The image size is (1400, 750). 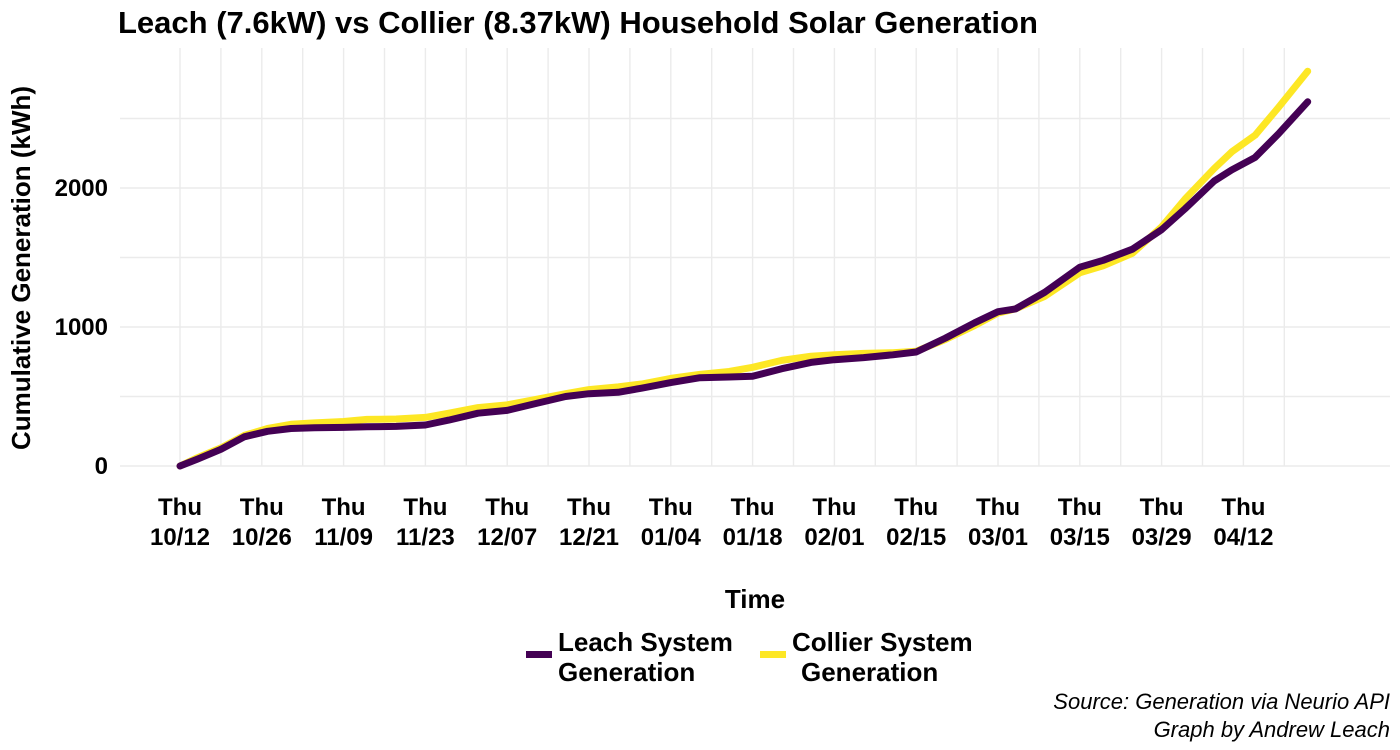 What do you see at coordinates (834, 522) in the screenshot?
I see `x-tick-label: Thu 02/01` at bounding box center [834, 522].